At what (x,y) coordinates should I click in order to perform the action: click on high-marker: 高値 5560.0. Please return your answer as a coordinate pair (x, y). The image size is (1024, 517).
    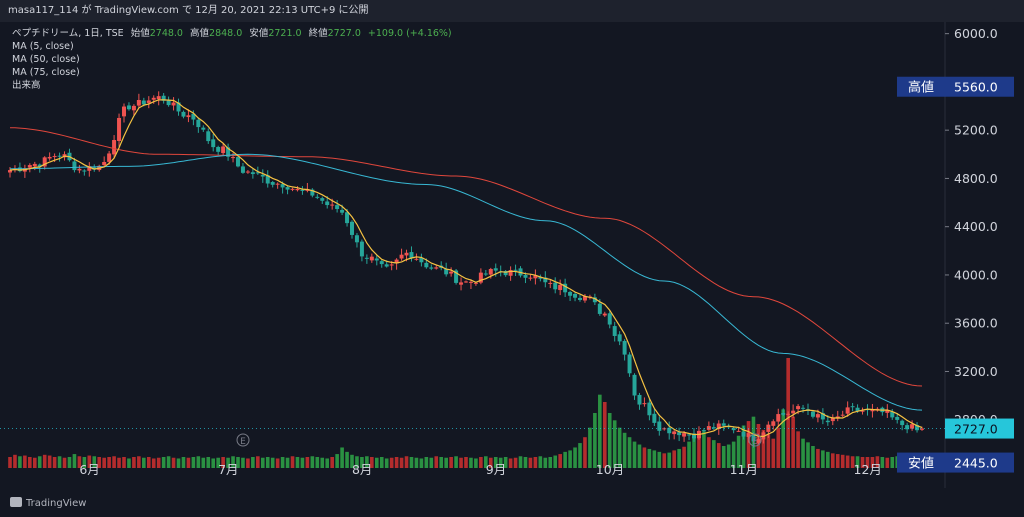
    Looking at the image, I should click on (955, 86).